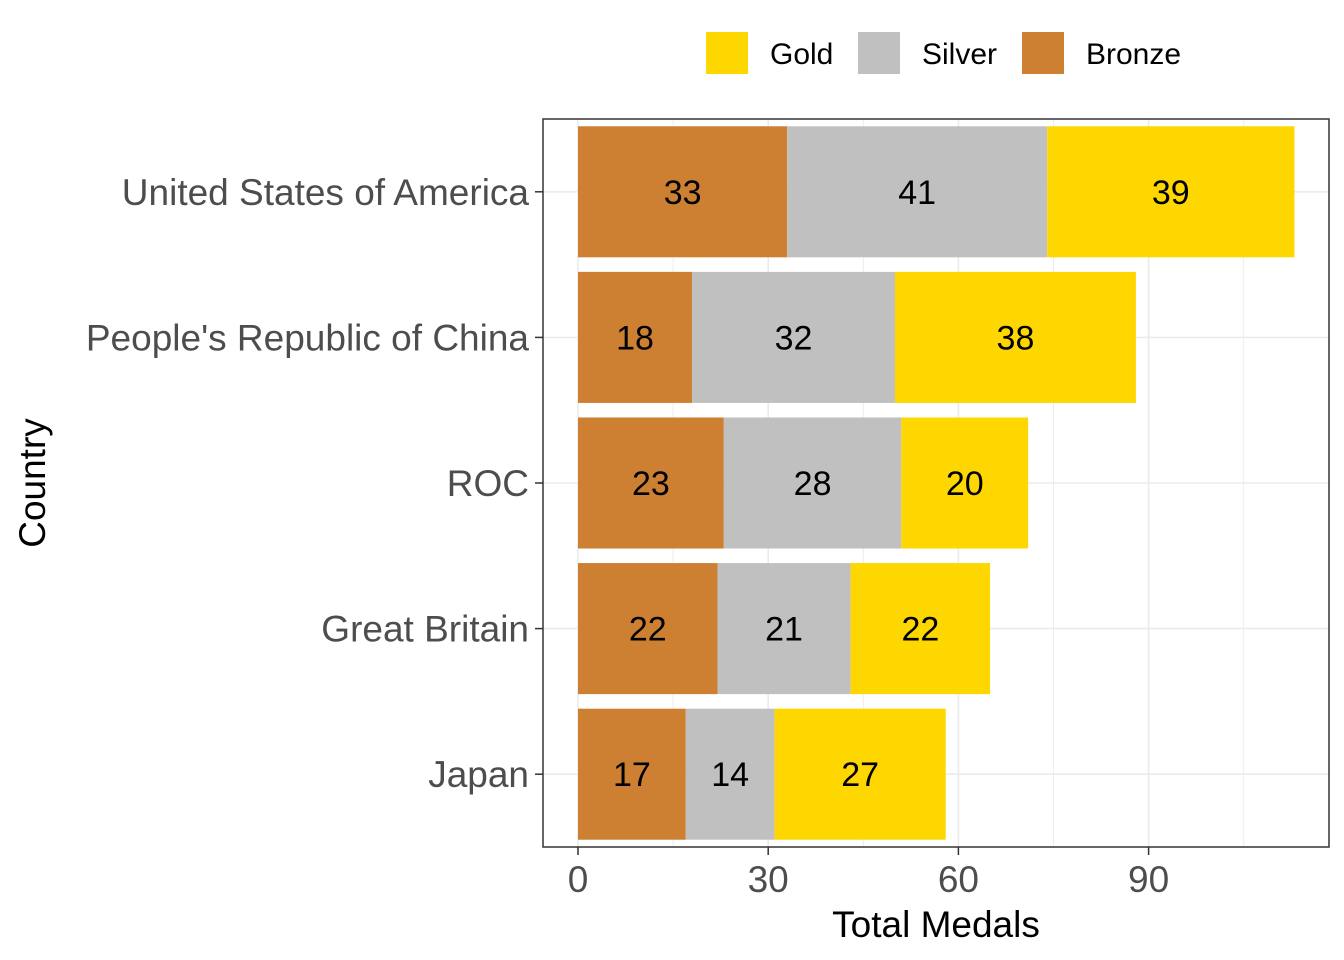 This screenshot has height=960, width=1344. Describe the element at coordinates (425, 629) in the screenshot. I see `y-tick-label: Great Britain` at that location.